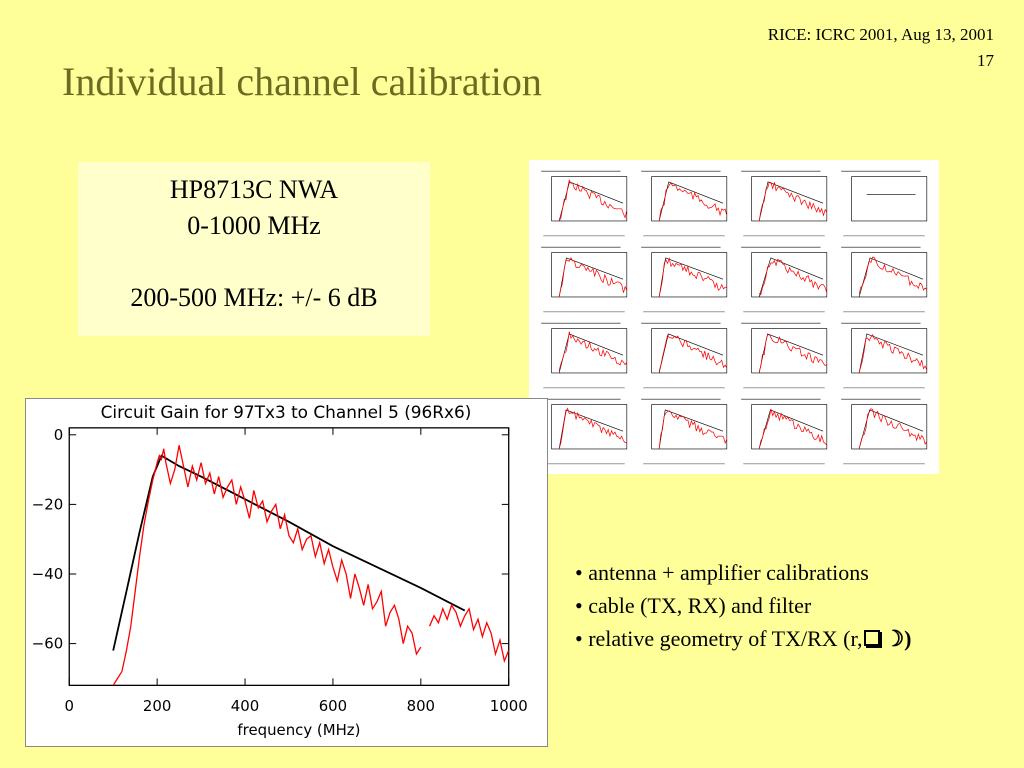  Describe the element at coordinates (254, 225) in the screenshot. I see `nwa-range: 0-1000 MHz` at that location.